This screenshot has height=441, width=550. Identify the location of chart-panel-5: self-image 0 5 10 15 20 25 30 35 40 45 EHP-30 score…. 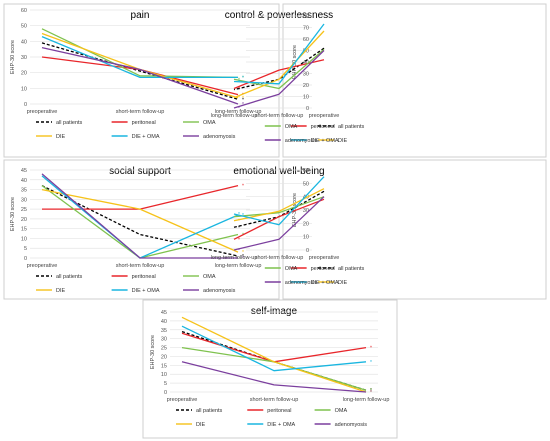
(270, 369).